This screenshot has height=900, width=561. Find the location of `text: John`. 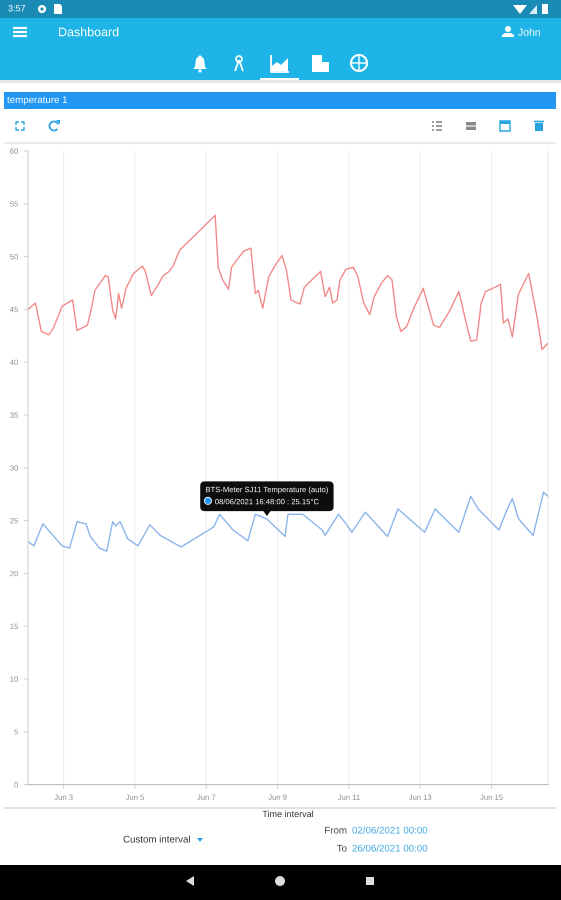

text: John is located at coordinates (529, 32).